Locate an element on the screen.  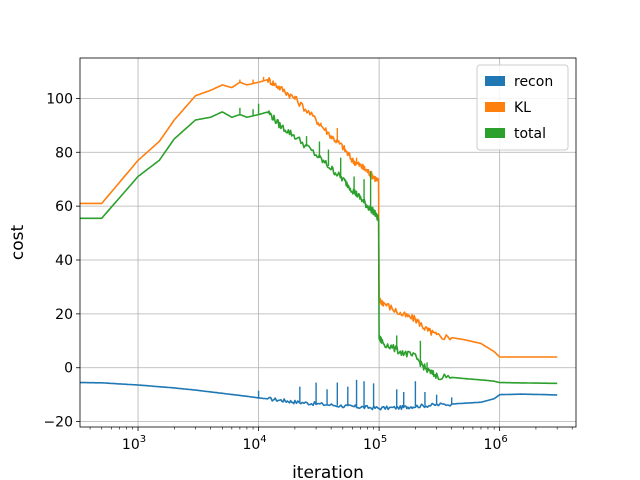
x-tick-label: 10⁵ is located at coordinates (375, 443).